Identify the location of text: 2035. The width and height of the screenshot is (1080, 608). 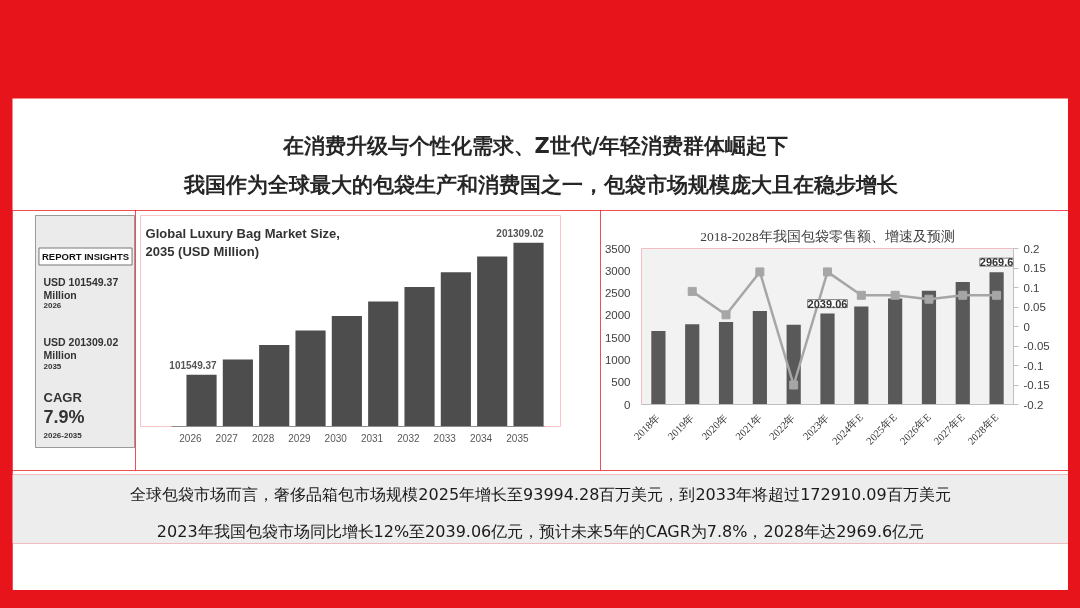
(52, 366).